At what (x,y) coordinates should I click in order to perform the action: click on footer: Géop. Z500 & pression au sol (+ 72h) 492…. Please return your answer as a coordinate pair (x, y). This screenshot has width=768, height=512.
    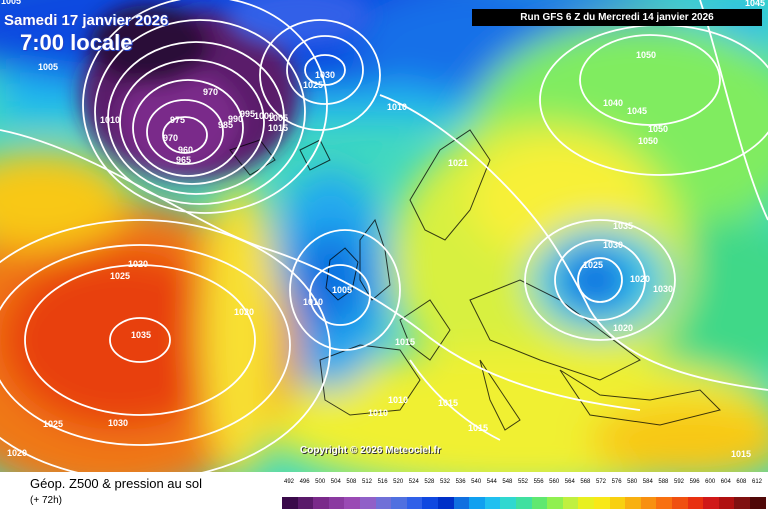
    Looking at the image, I should click on (384, 492).